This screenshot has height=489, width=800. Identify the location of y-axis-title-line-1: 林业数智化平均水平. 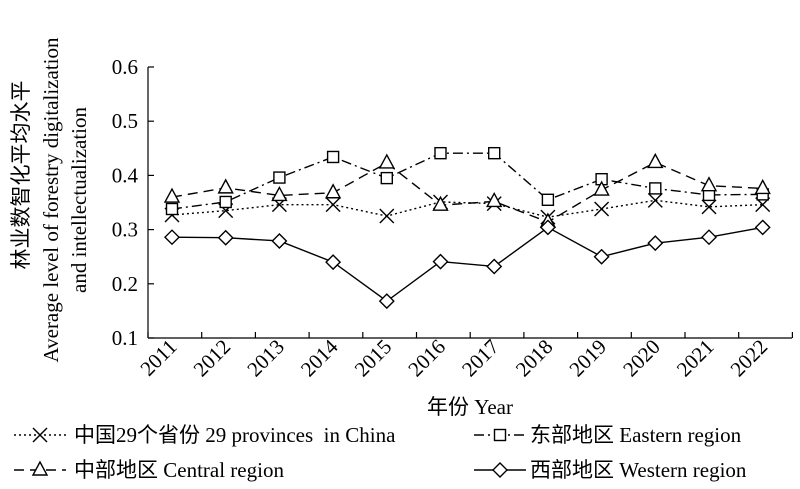
(21, 175).